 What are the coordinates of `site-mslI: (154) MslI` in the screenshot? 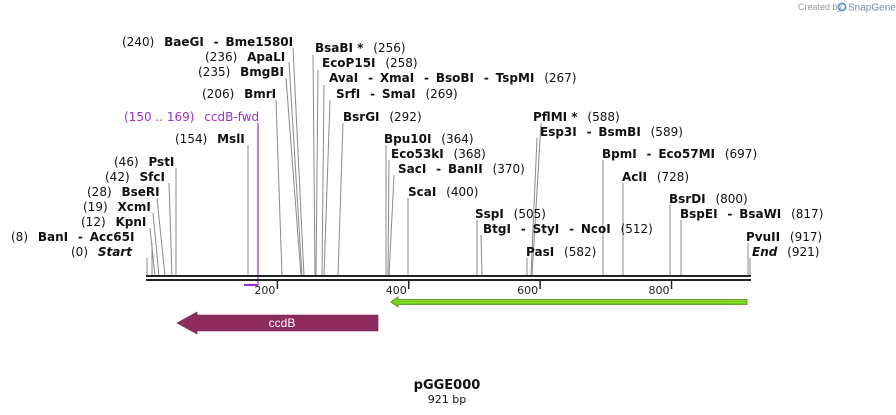 It's located at (210, 139).